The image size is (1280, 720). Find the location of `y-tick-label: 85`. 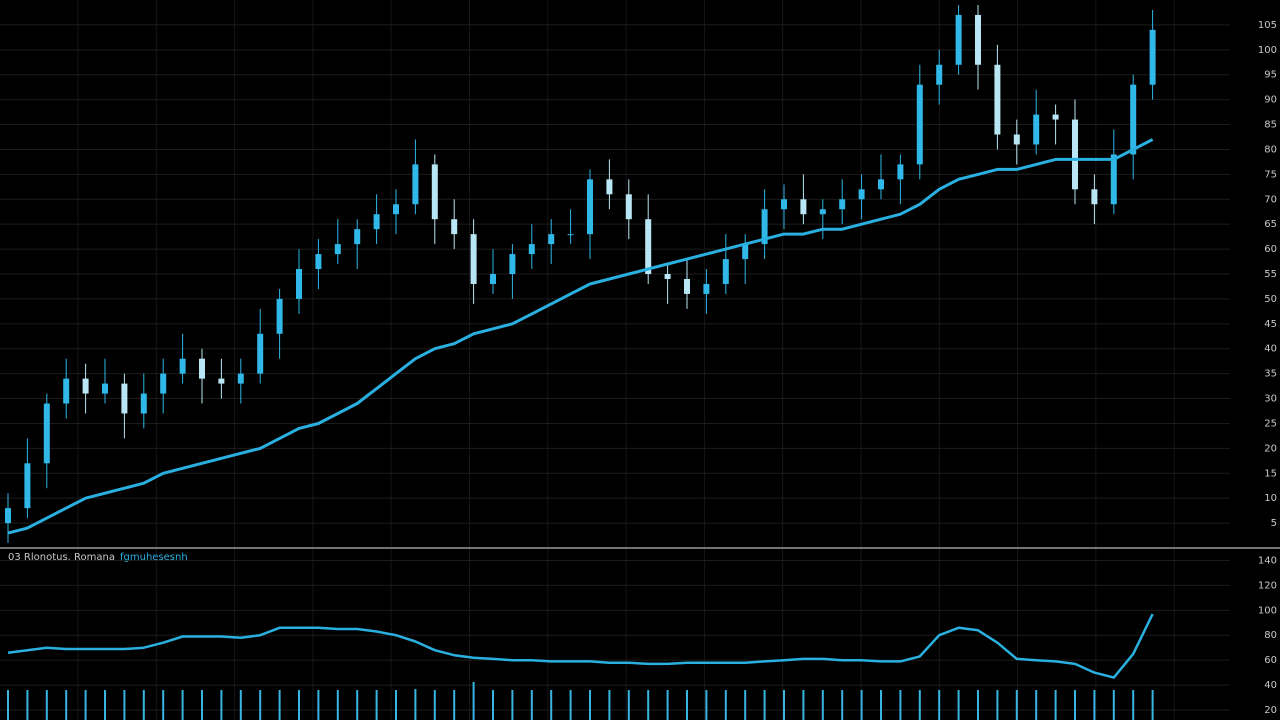

y-tick-label: 85 is located at coordinates (1270, 125).